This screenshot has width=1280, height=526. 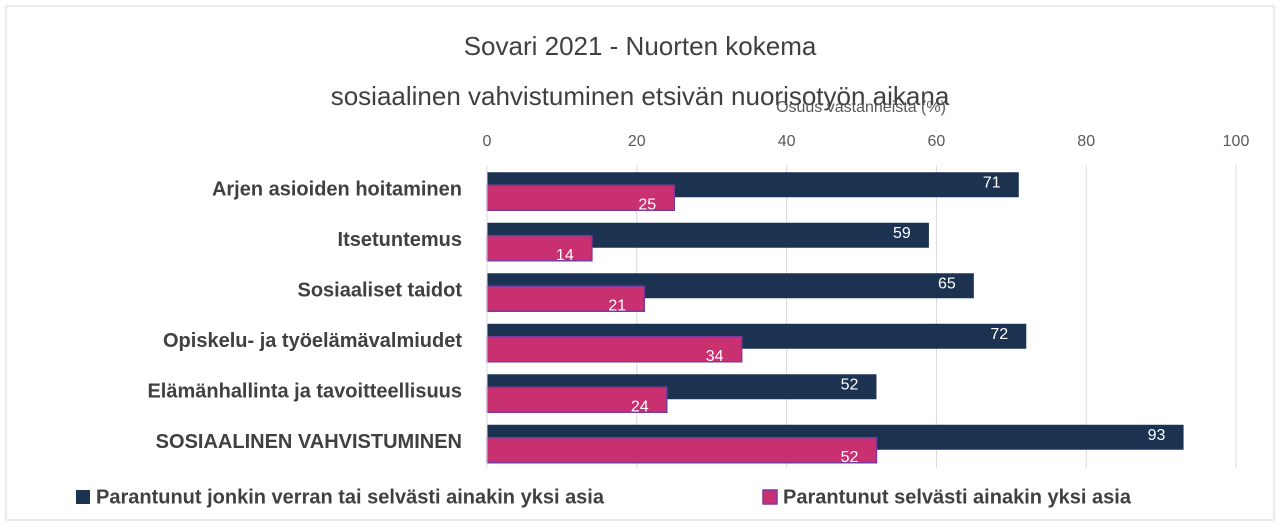 I want to click on y-tick-label: Arjen asioiden hoitaminen, so click(x=337, y=190).